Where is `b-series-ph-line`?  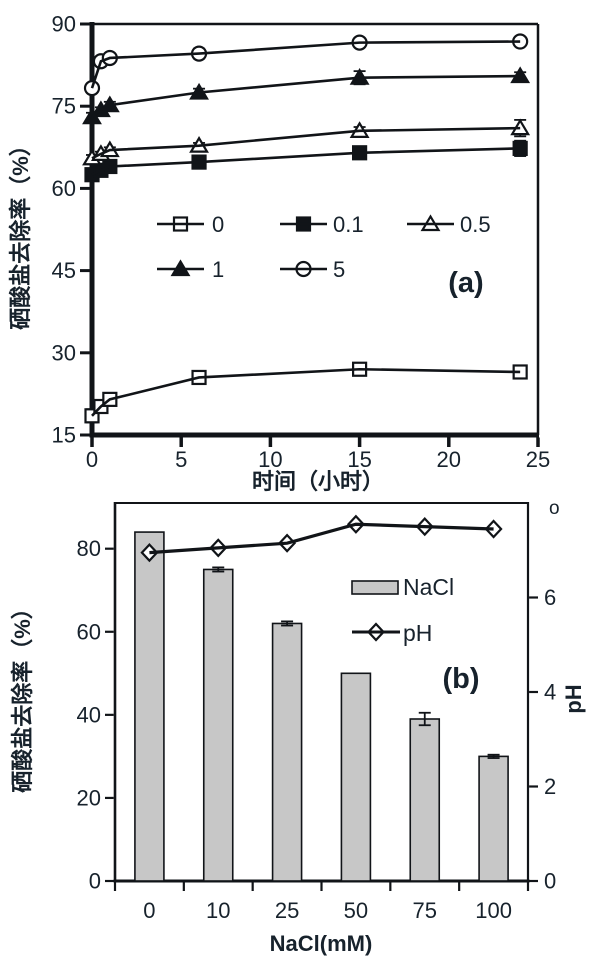 b-series-ph-line is located at coordinates (321, 538).